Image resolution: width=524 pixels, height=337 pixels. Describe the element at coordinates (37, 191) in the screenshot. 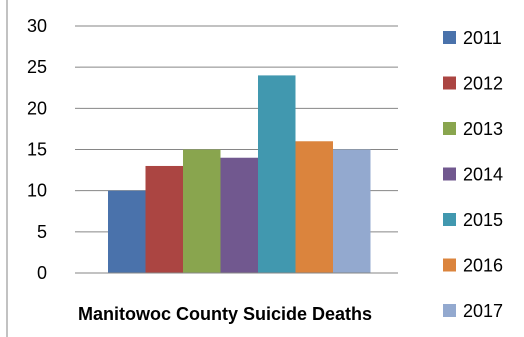

I see `y-tick-label: 10` at that location.